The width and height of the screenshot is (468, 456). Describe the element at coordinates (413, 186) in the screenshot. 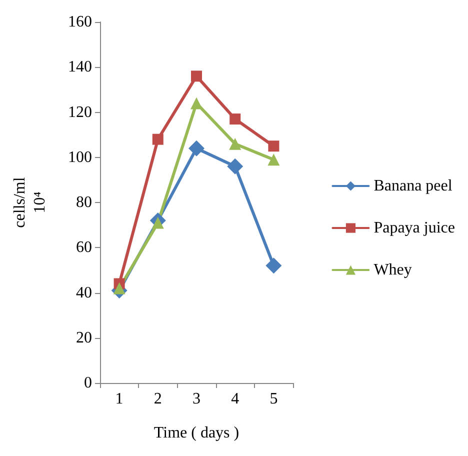

I see `legend-label: Banana peel` at that location.